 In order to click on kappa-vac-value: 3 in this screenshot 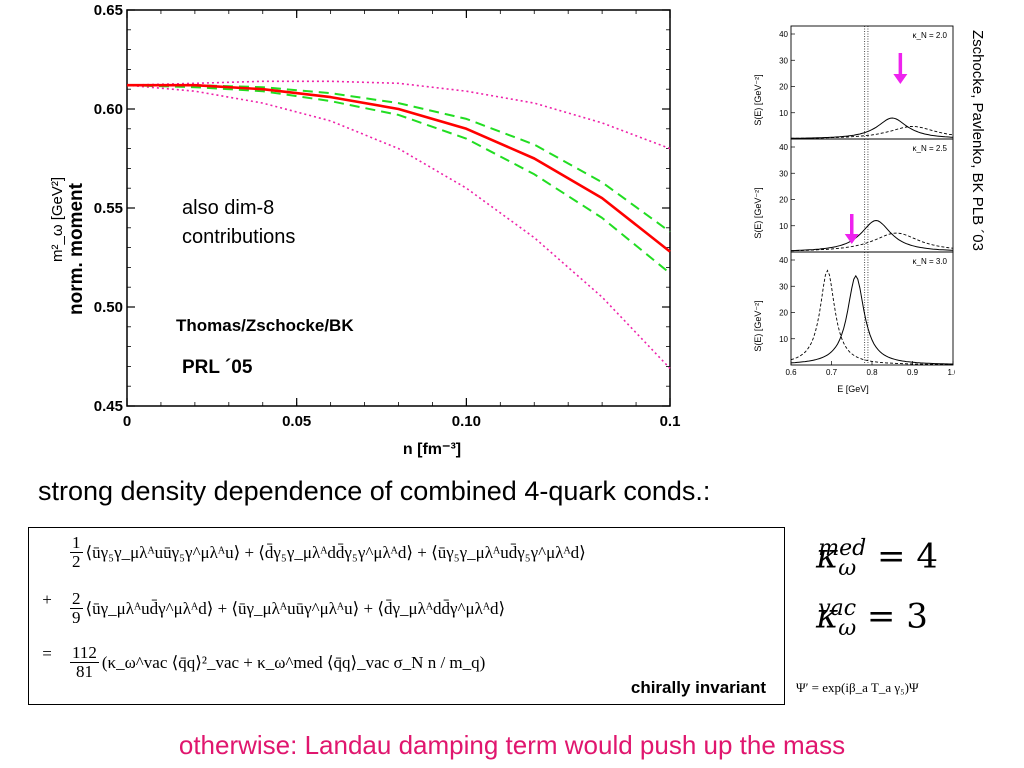, I will do `click(917, 616)`.